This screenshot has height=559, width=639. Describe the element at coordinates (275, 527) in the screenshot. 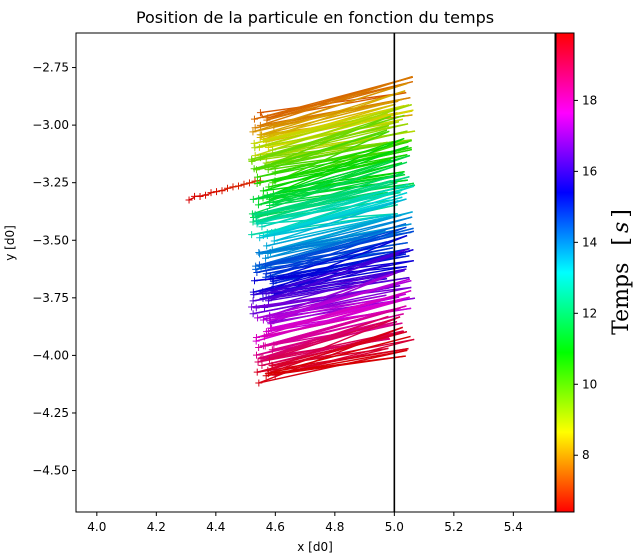

I see `x-tick-label: 4.6` at that location.